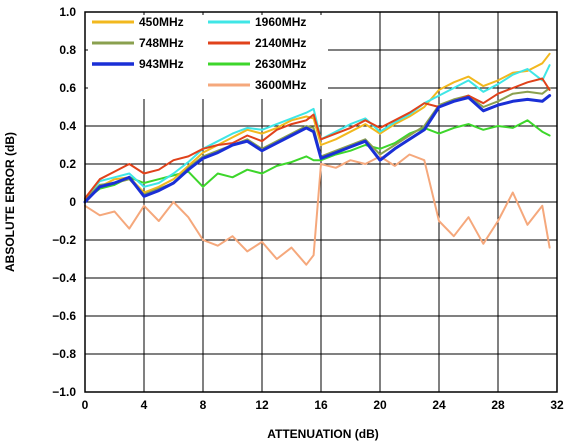 The image size is (568, 446). Describe the element at coordinates (439, 405) in the screenshot. I see `x-tick-label: 24` at that location.